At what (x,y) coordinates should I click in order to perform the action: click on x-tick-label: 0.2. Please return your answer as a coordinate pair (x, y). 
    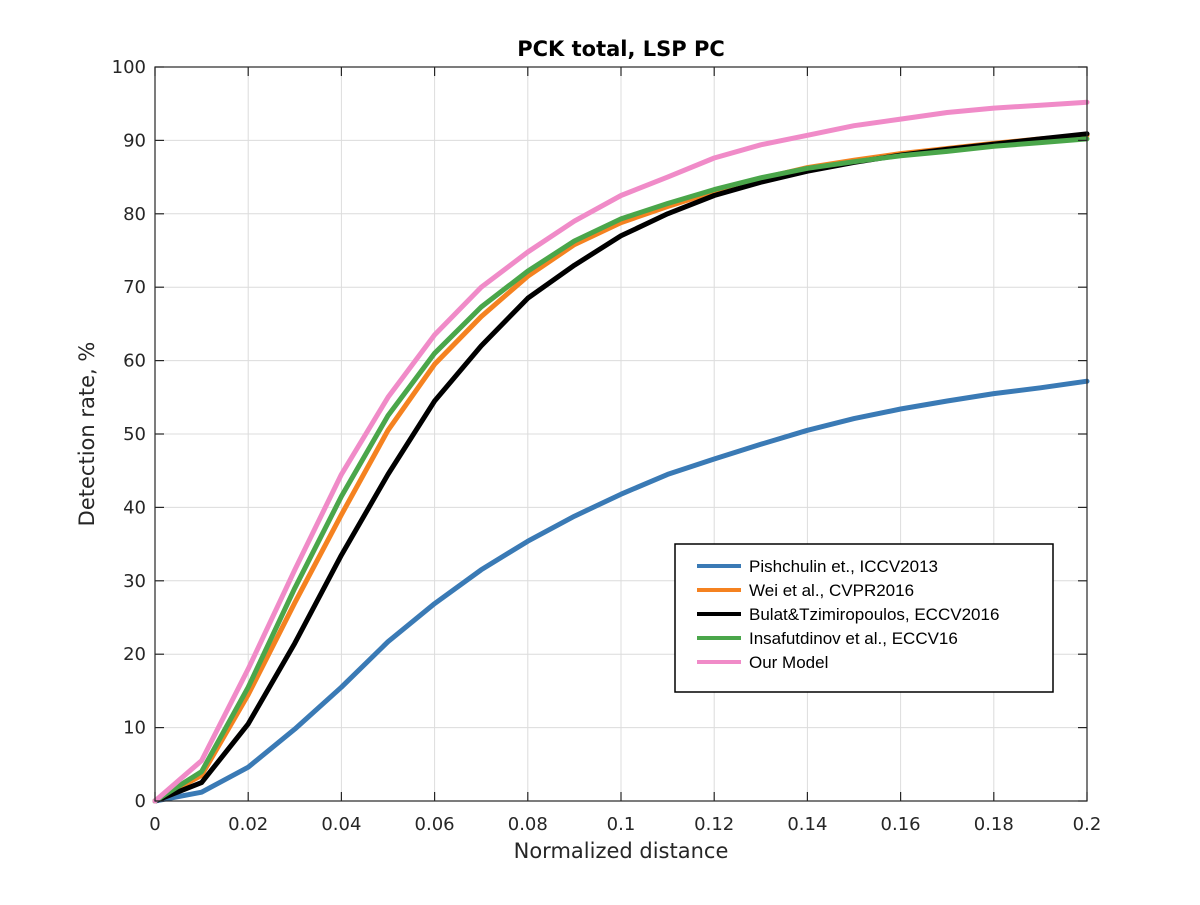
    Looking at the image, I should click on (1087, 824).